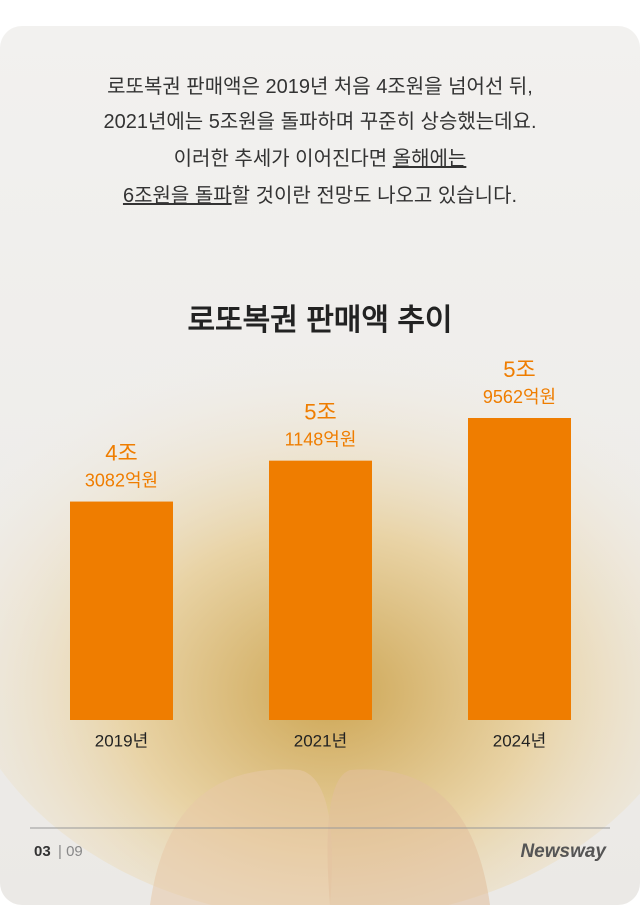 This screenshot has height=905, width=640. Describe the element at coordinates (121, 452) in the screenshot. I see `value-label-main: 4조` at that location.